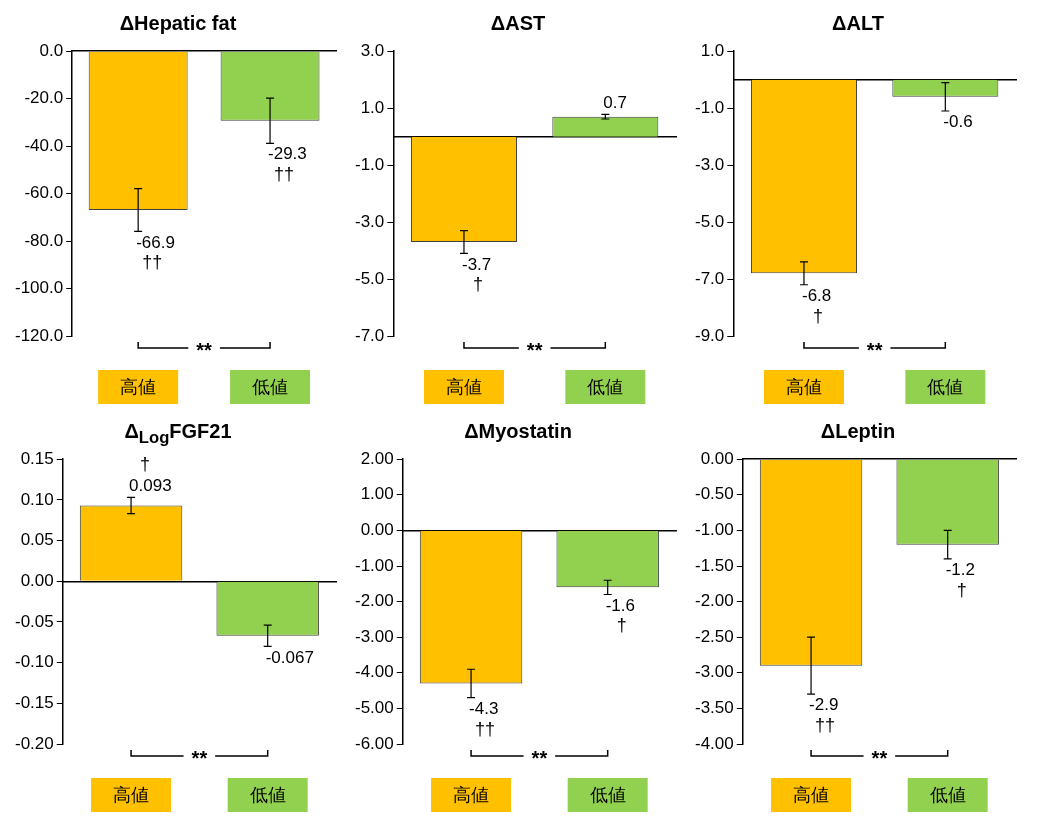  What do you see at coordinates (374, 743) in the screenshot?
I see `y-tick-label: -6.00` at bounding box center [374, 743].